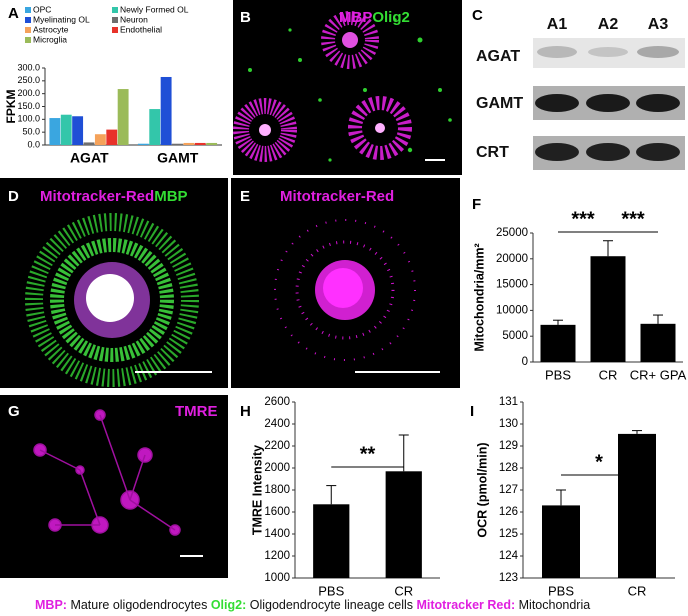  What do you see at coordinates (609, 104) in the screenshot?
I see `western-blot` at bounding box center [609, 104].